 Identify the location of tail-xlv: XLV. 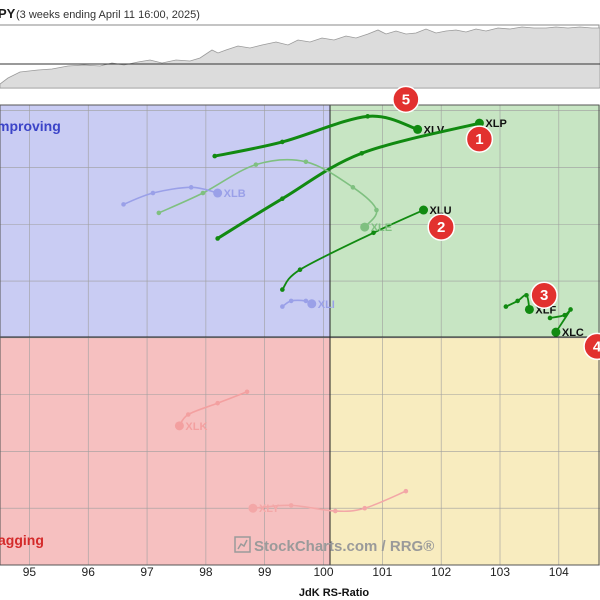
(328, 136).